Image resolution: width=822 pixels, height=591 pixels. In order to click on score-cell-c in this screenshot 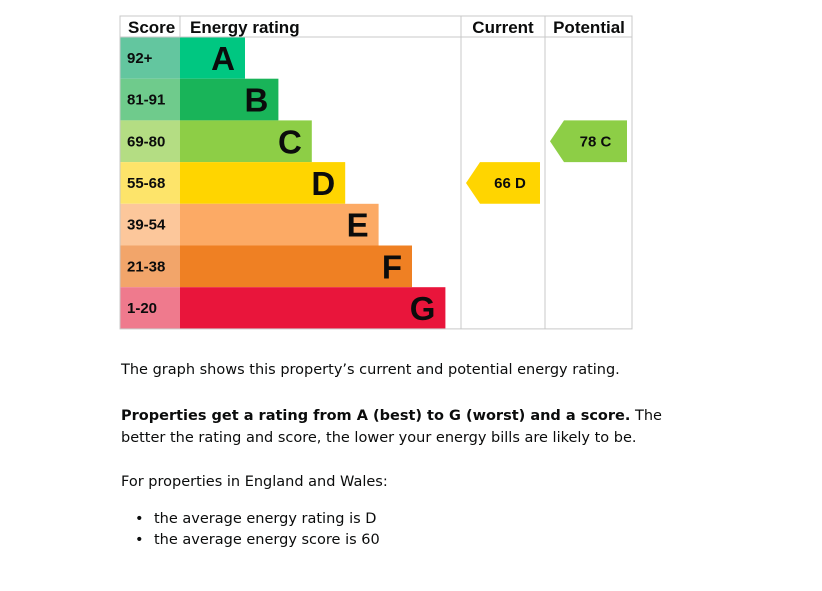, I will do `click(150, 141)`.